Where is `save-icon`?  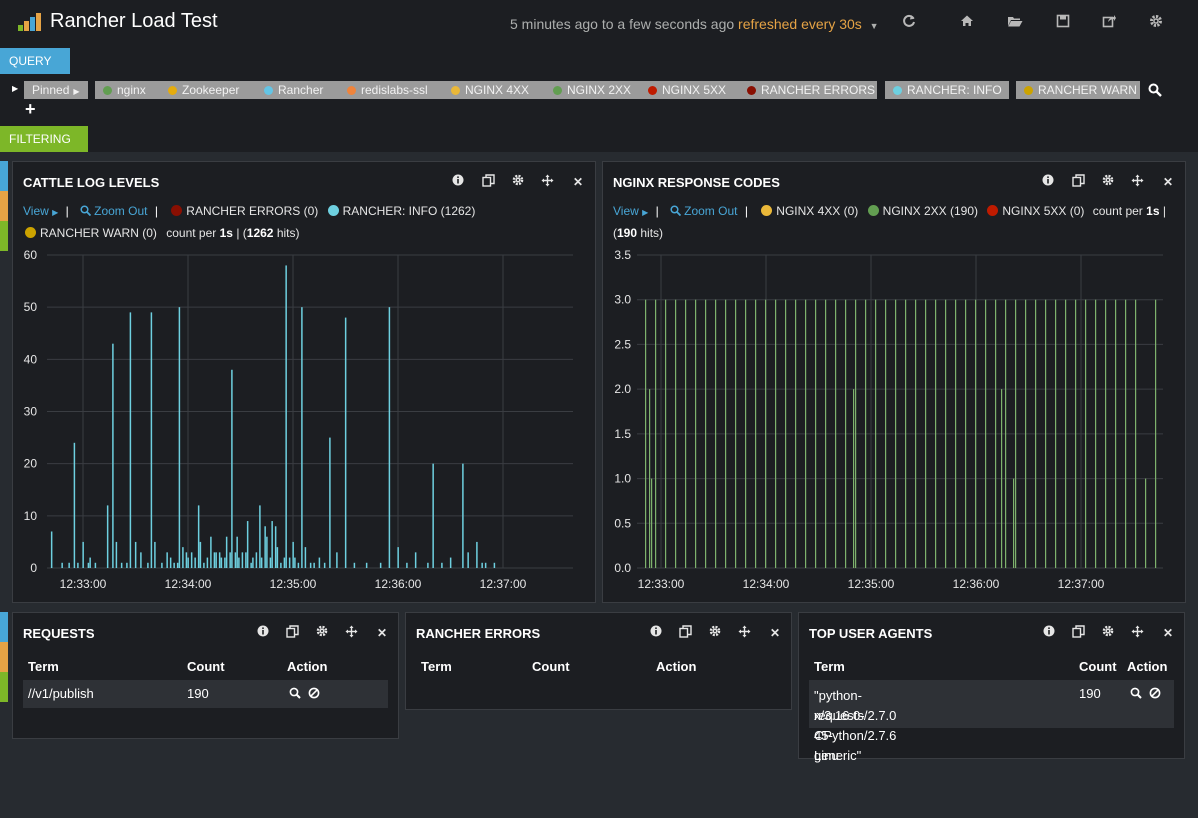 save-icon is located at coordinates (1063, 22).